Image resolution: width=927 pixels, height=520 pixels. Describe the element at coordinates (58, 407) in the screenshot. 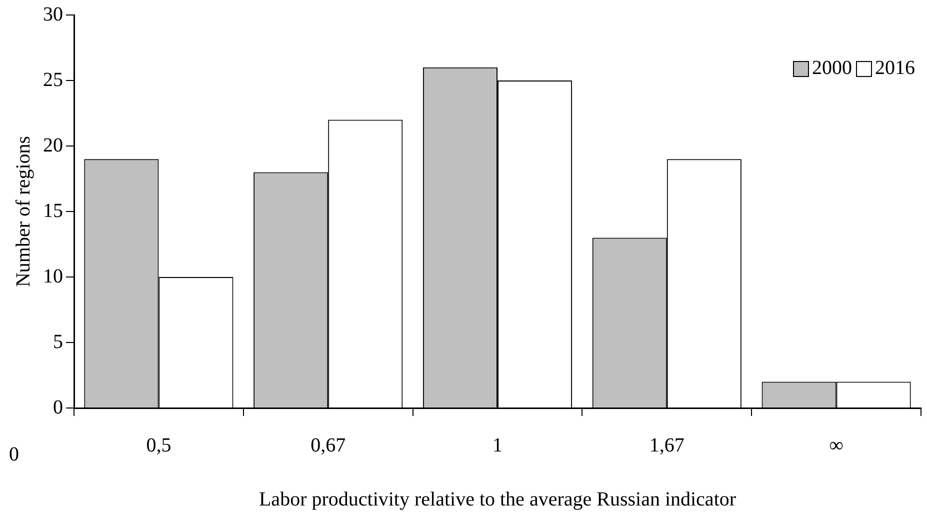

I see `y-tick-label: 0` at that location.